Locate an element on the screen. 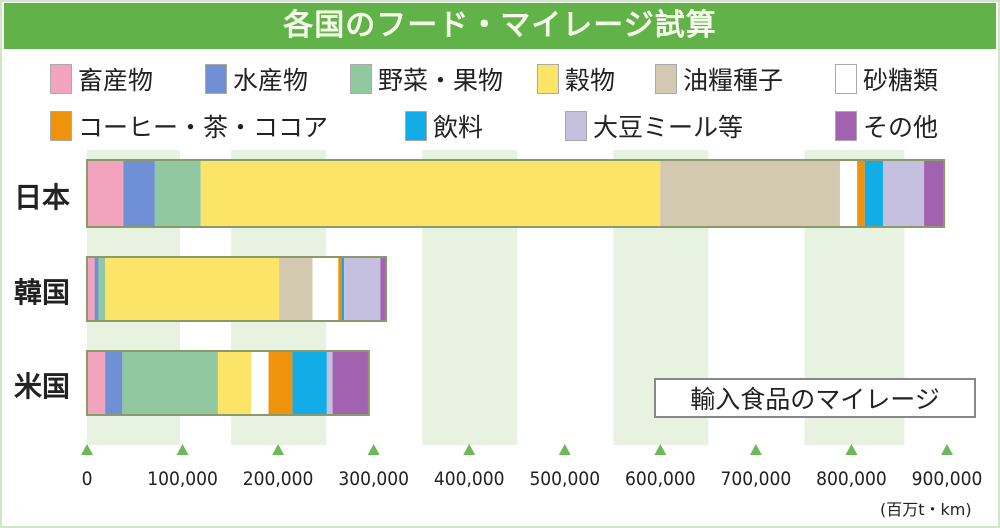  legend-item: コーヒー・茶・ココア is located at coordinates (189, 126).